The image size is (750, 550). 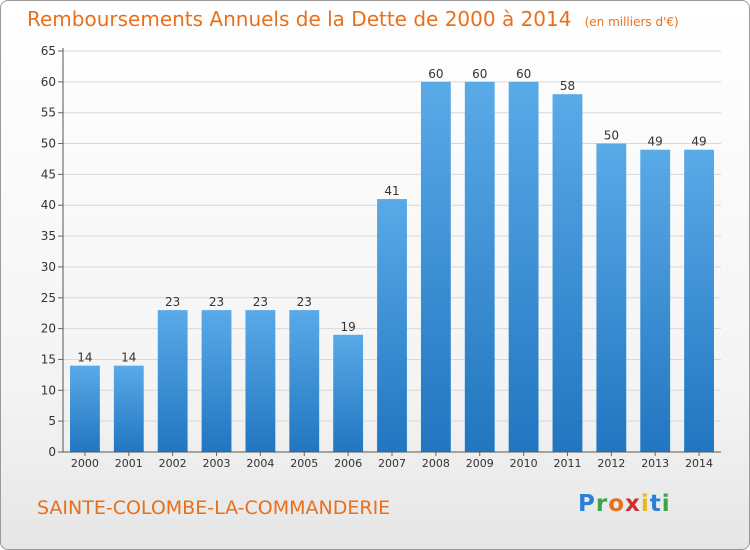 What do you see at coordinates (52, 421) in the screenshot?
I see `y-tick-label: 5` at bounding box center [52, 421].